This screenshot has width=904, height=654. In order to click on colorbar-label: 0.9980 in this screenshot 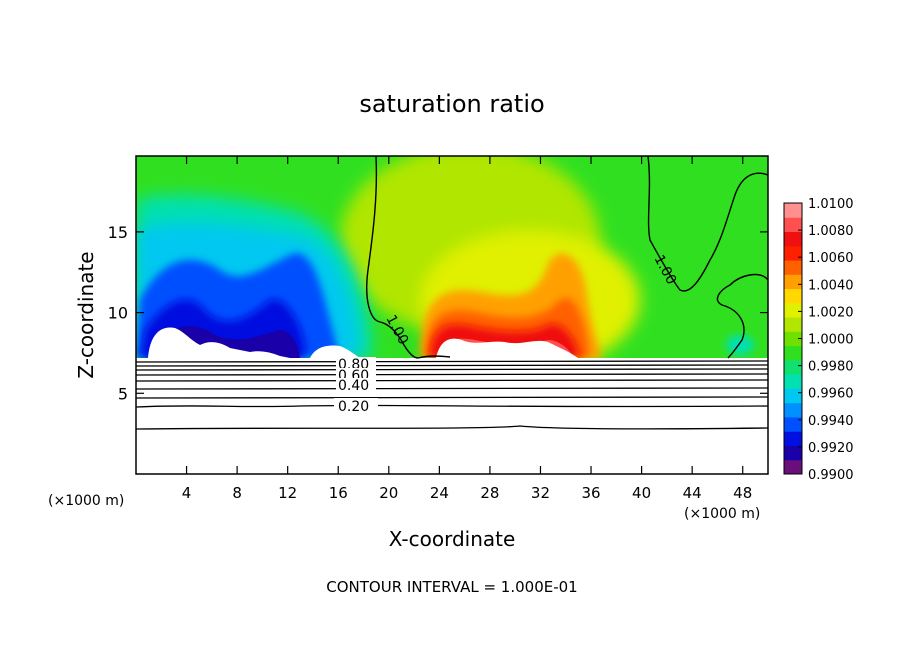, I will do `click(831, 367)`.